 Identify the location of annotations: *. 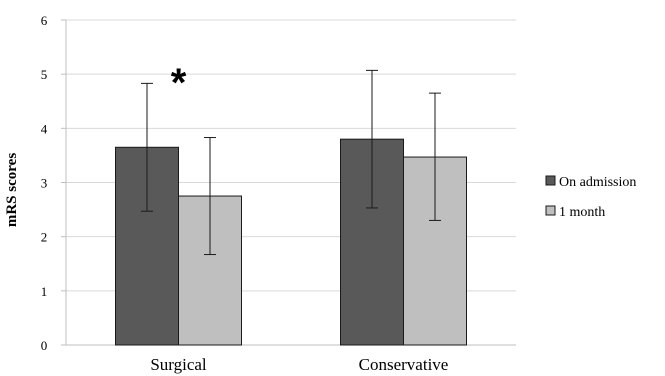
(179, 83).